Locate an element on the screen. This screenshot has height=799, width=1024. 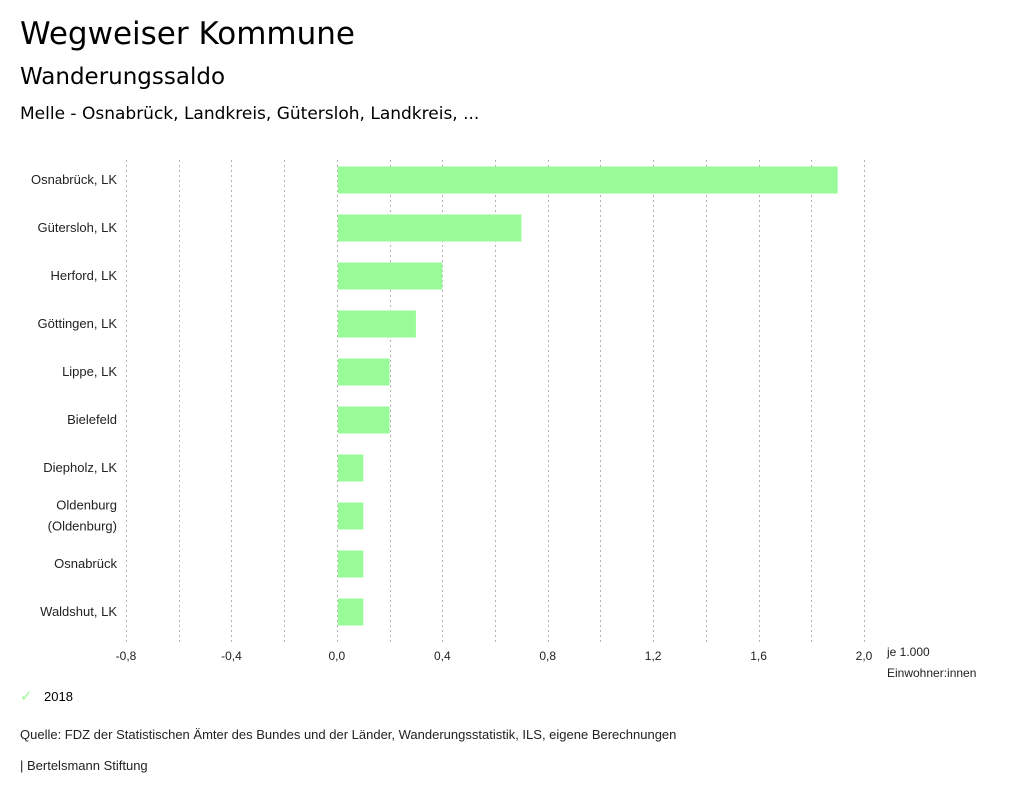
x-tick-label: 1,2 is located at coordinates (653, 656).